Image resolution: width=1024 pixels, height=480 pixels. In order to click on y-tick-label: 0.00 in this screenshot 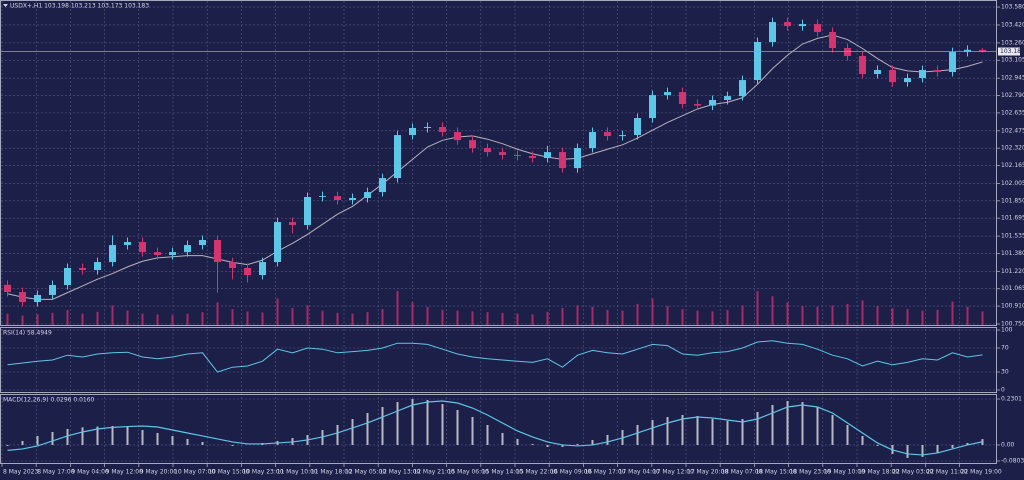, I will do `click(1008, 444)`.